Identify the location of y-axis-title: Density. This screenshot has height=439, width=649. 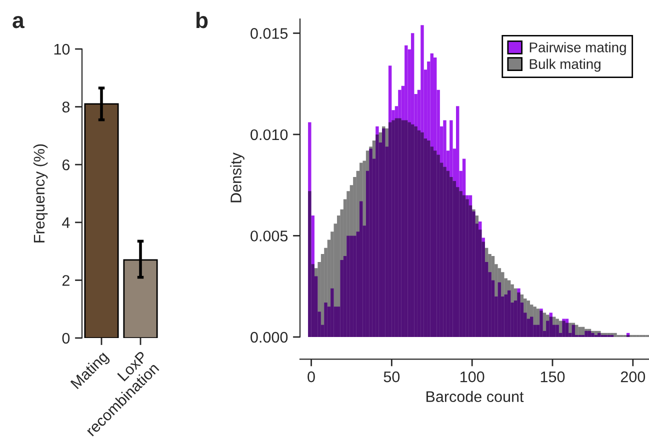
(237, 177).